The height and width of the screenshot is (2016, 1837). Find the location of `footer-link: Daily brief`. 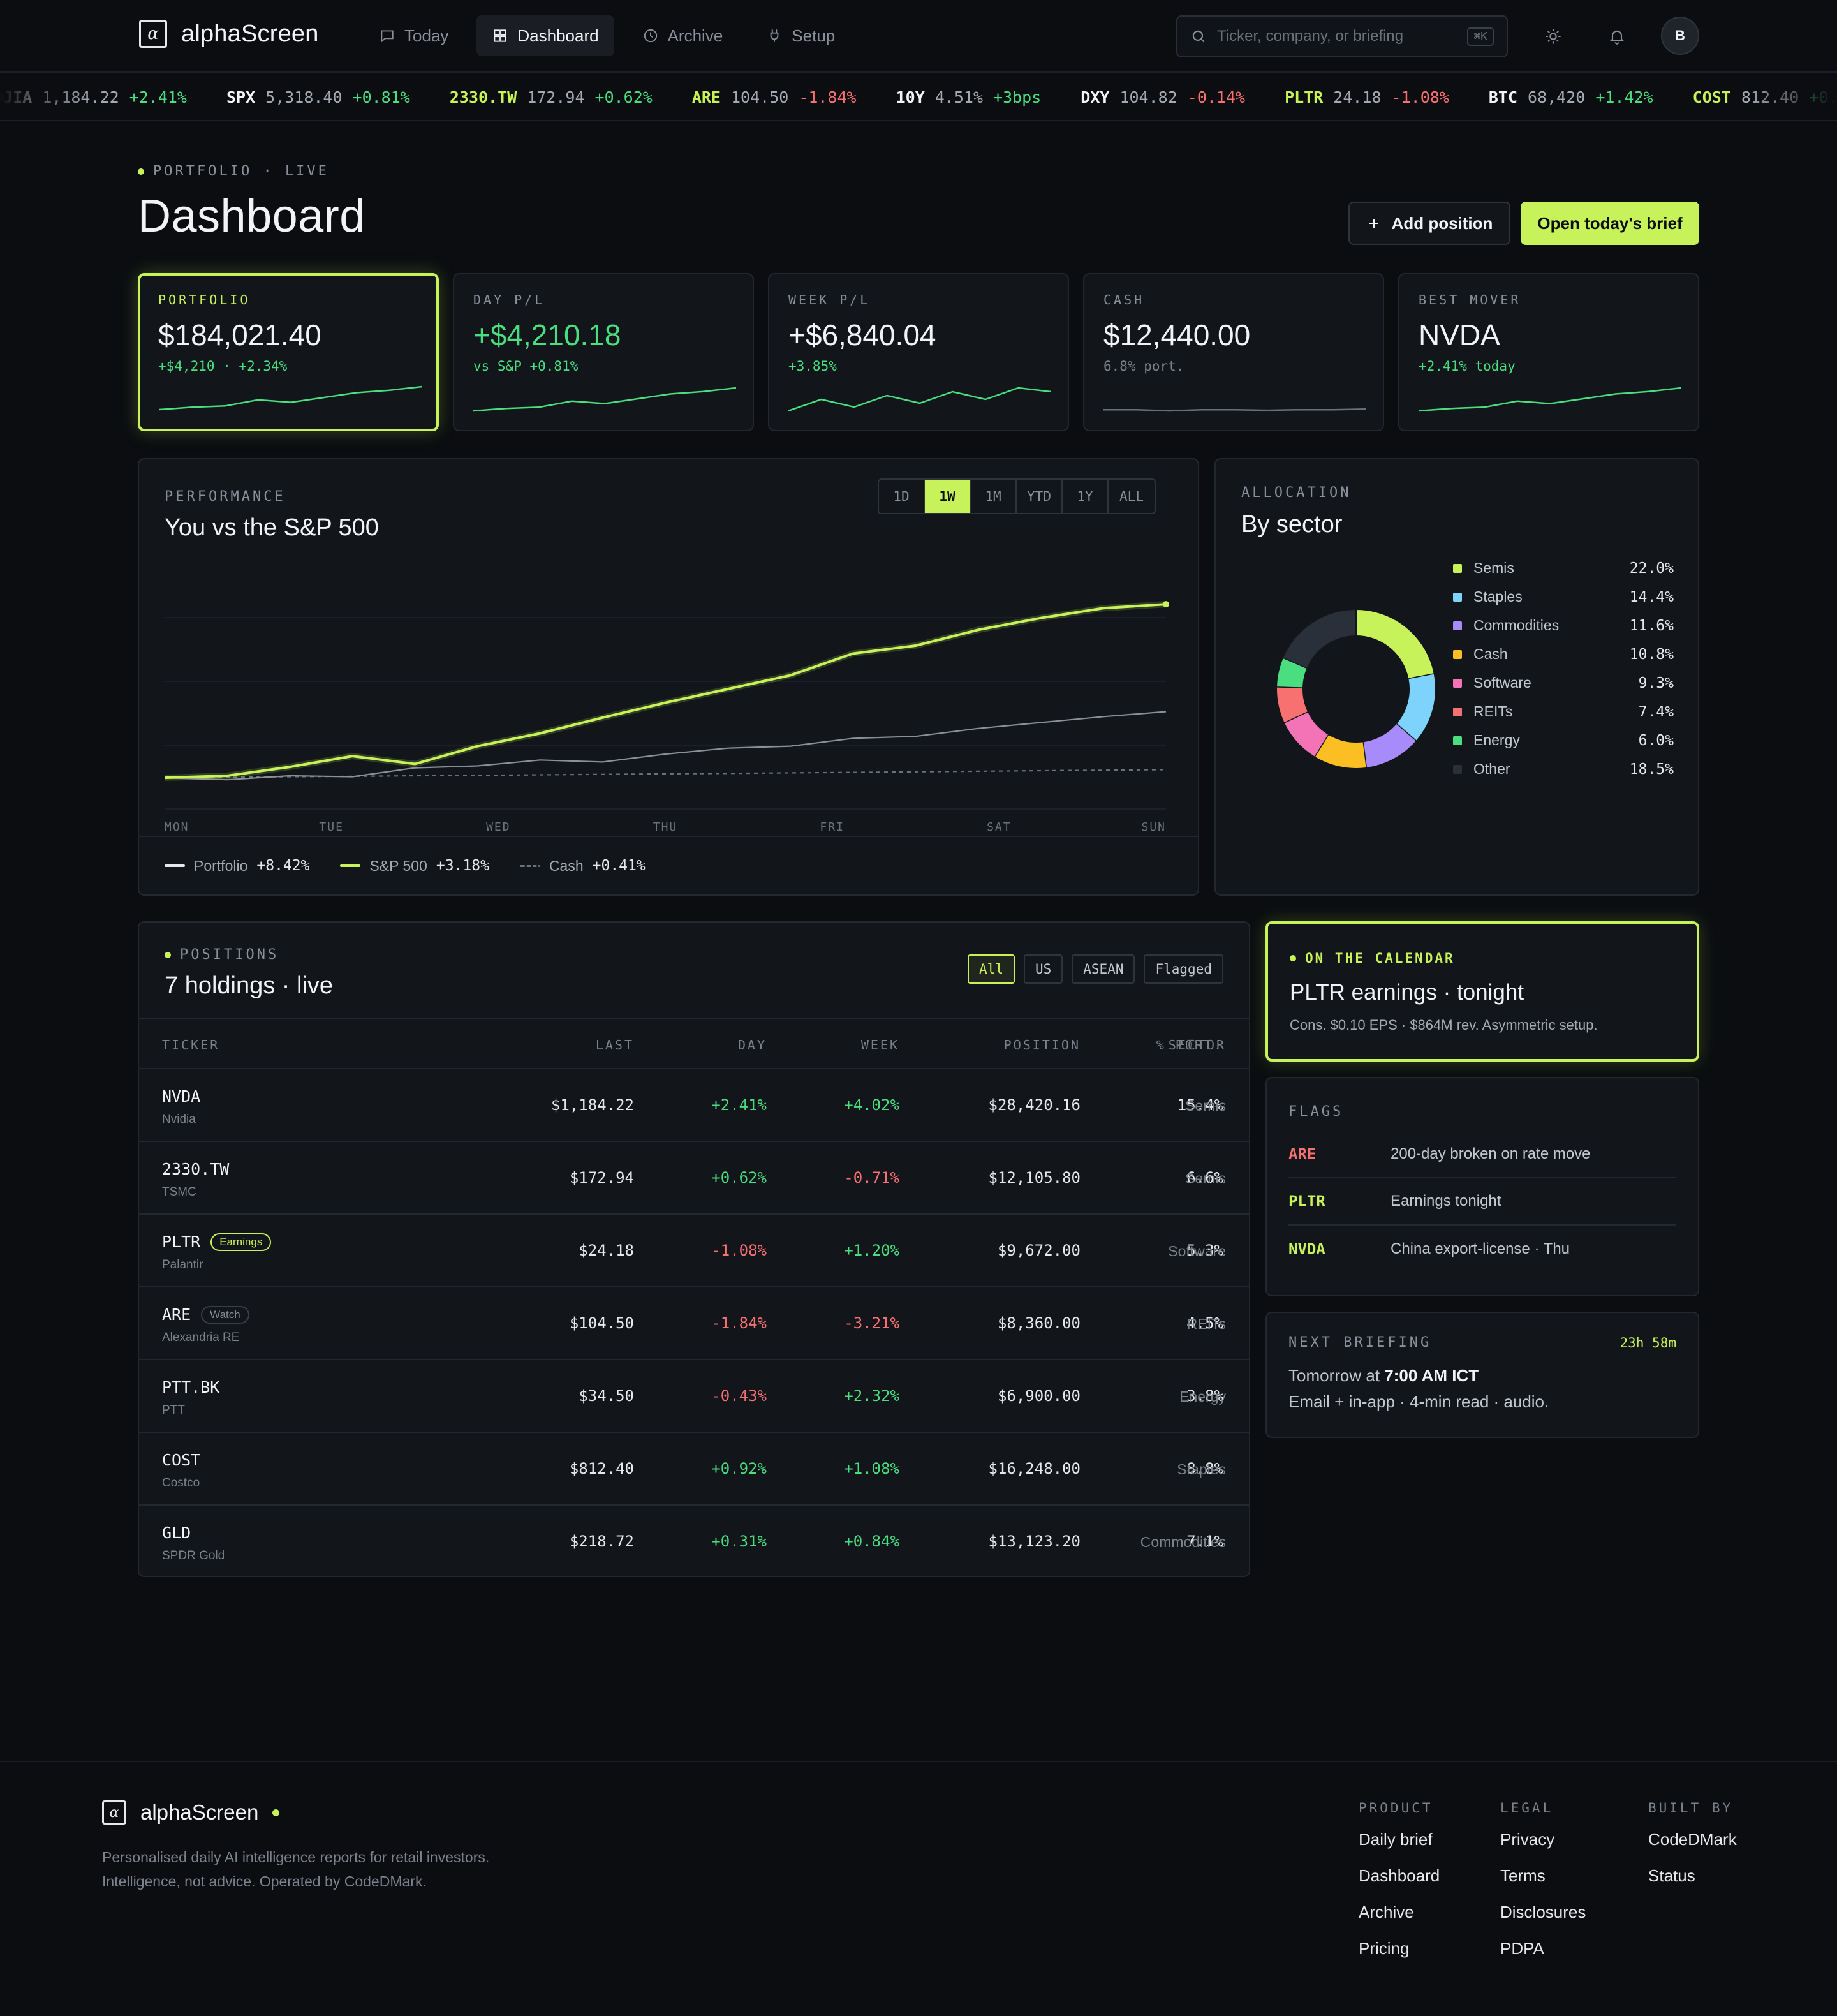

footer-link: Daily brief is located at coordinates (1396, 1839).